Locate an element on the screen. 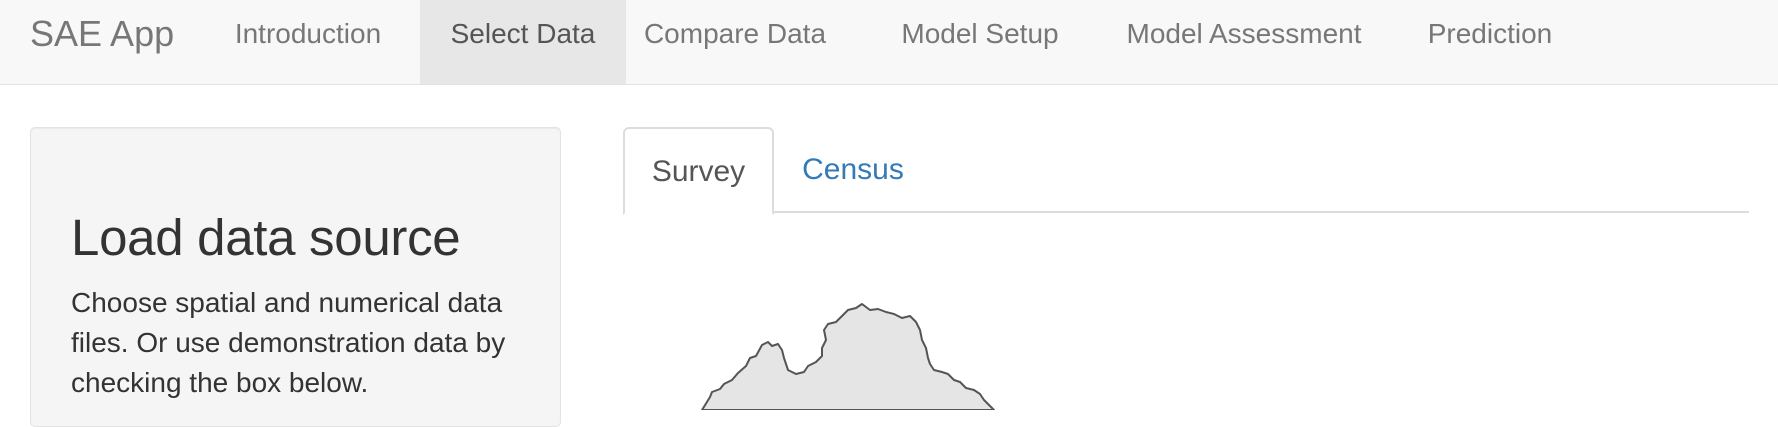  nav-item-model-assessment: Model Assessment is located at coordinates (1244, 33).